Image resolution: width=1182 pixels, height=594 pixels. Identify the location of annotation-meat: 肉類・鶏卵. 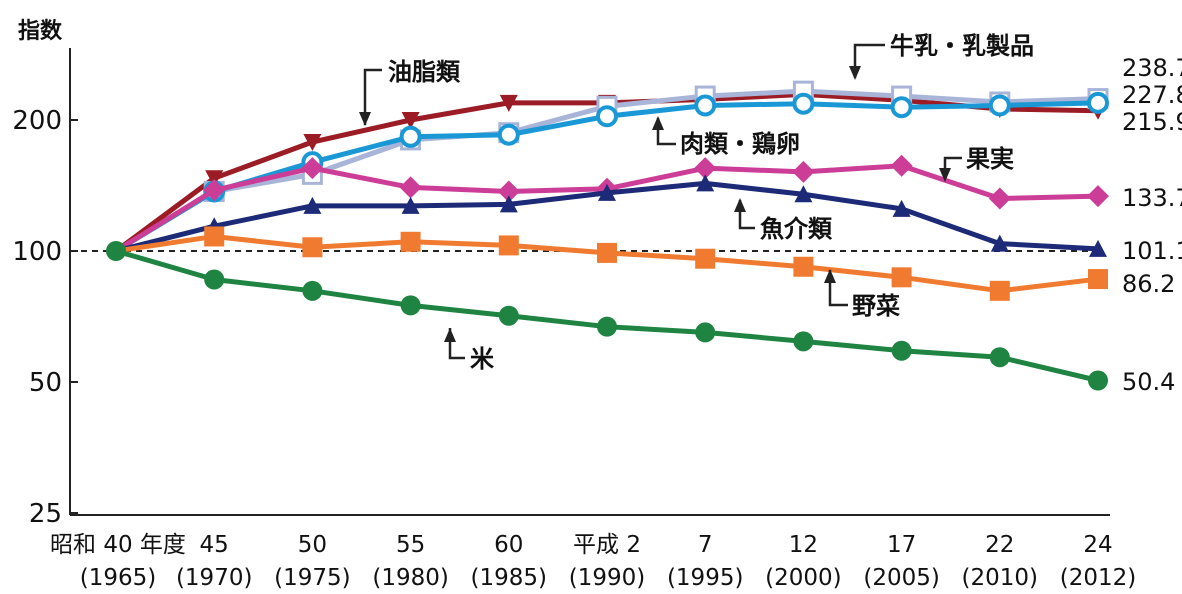
(726, 137).